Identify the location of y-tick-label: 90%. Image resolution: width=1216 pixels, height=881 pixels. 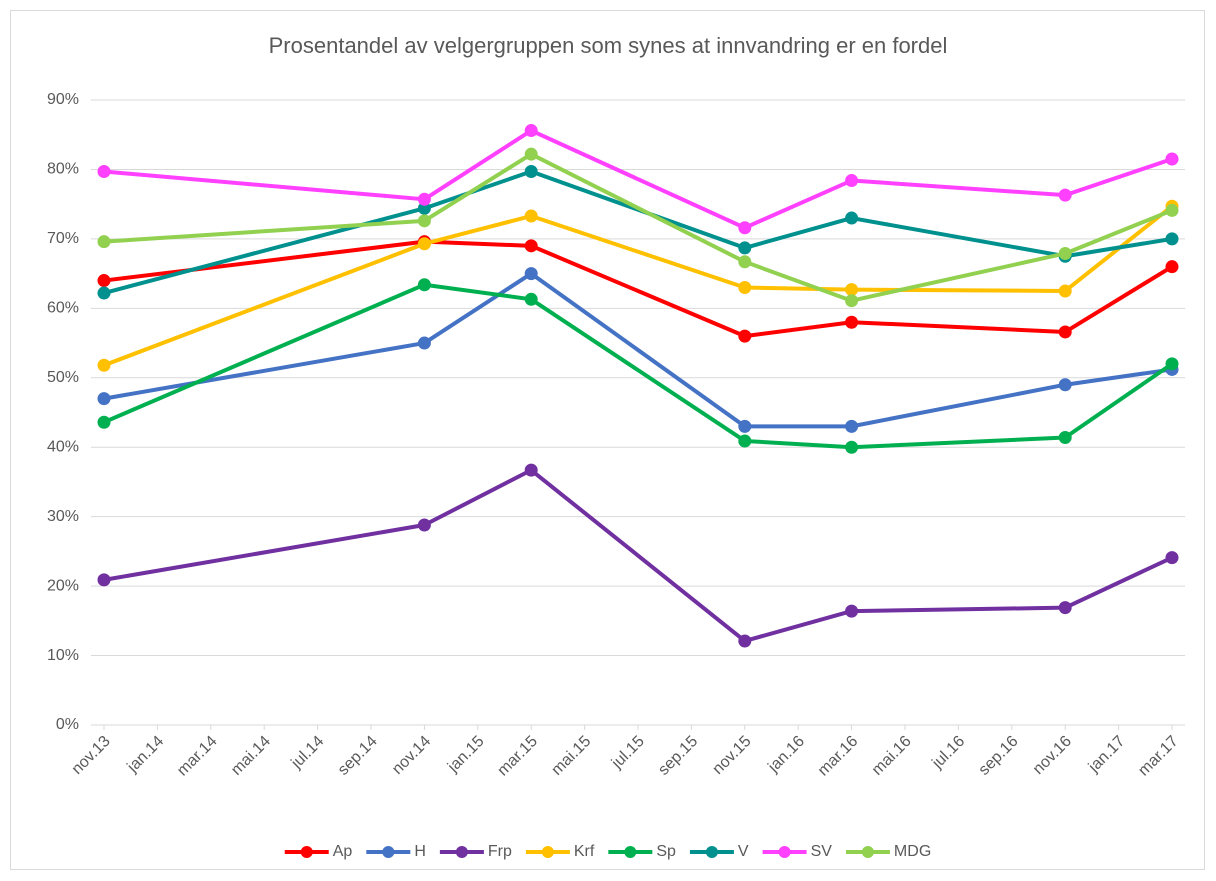
(63, 99).